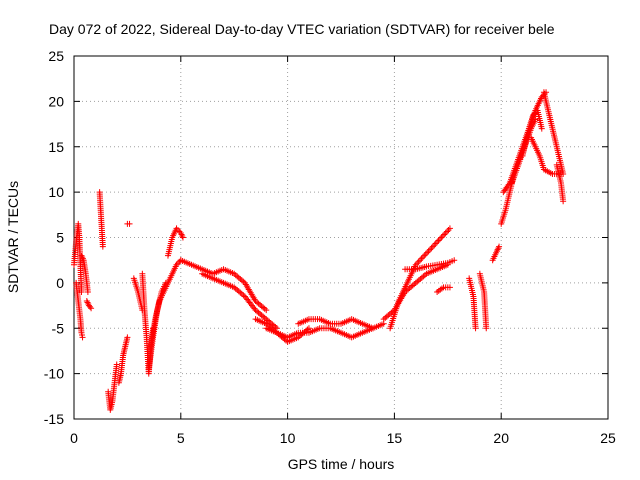 This screenshot has width=640, height=480. What do you see at coordinates (60, 283) in the screenshot?
I see `y-tick-label: 0` at bounding box center [60, 283].